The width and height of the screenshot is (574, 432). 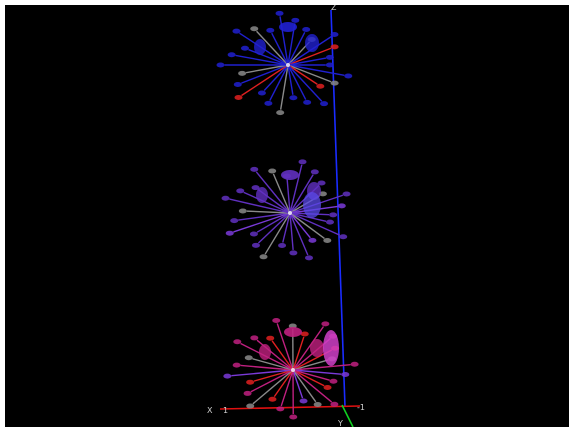 I want to click on y-axis-label: Y, so click(x=340, y=423).